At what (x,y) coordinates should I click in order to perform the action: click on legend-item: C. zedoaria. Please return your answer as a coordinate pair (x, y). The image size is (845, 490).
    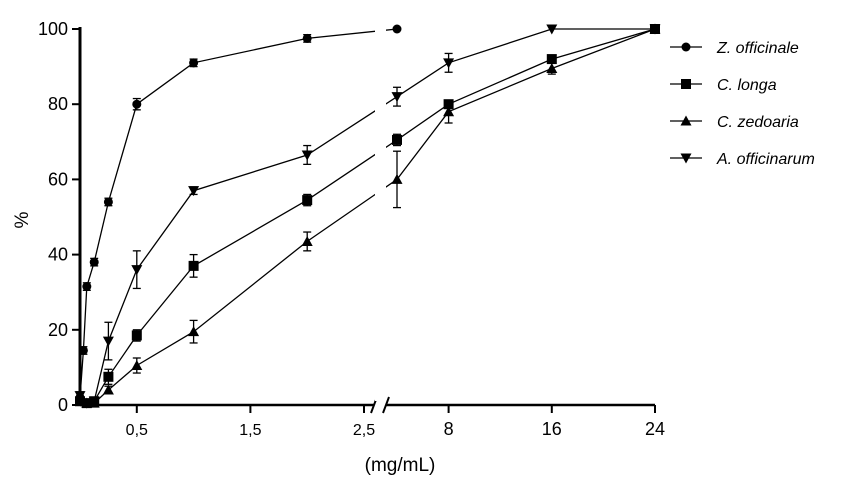
    Looking at the image, I should click on (734, 122).